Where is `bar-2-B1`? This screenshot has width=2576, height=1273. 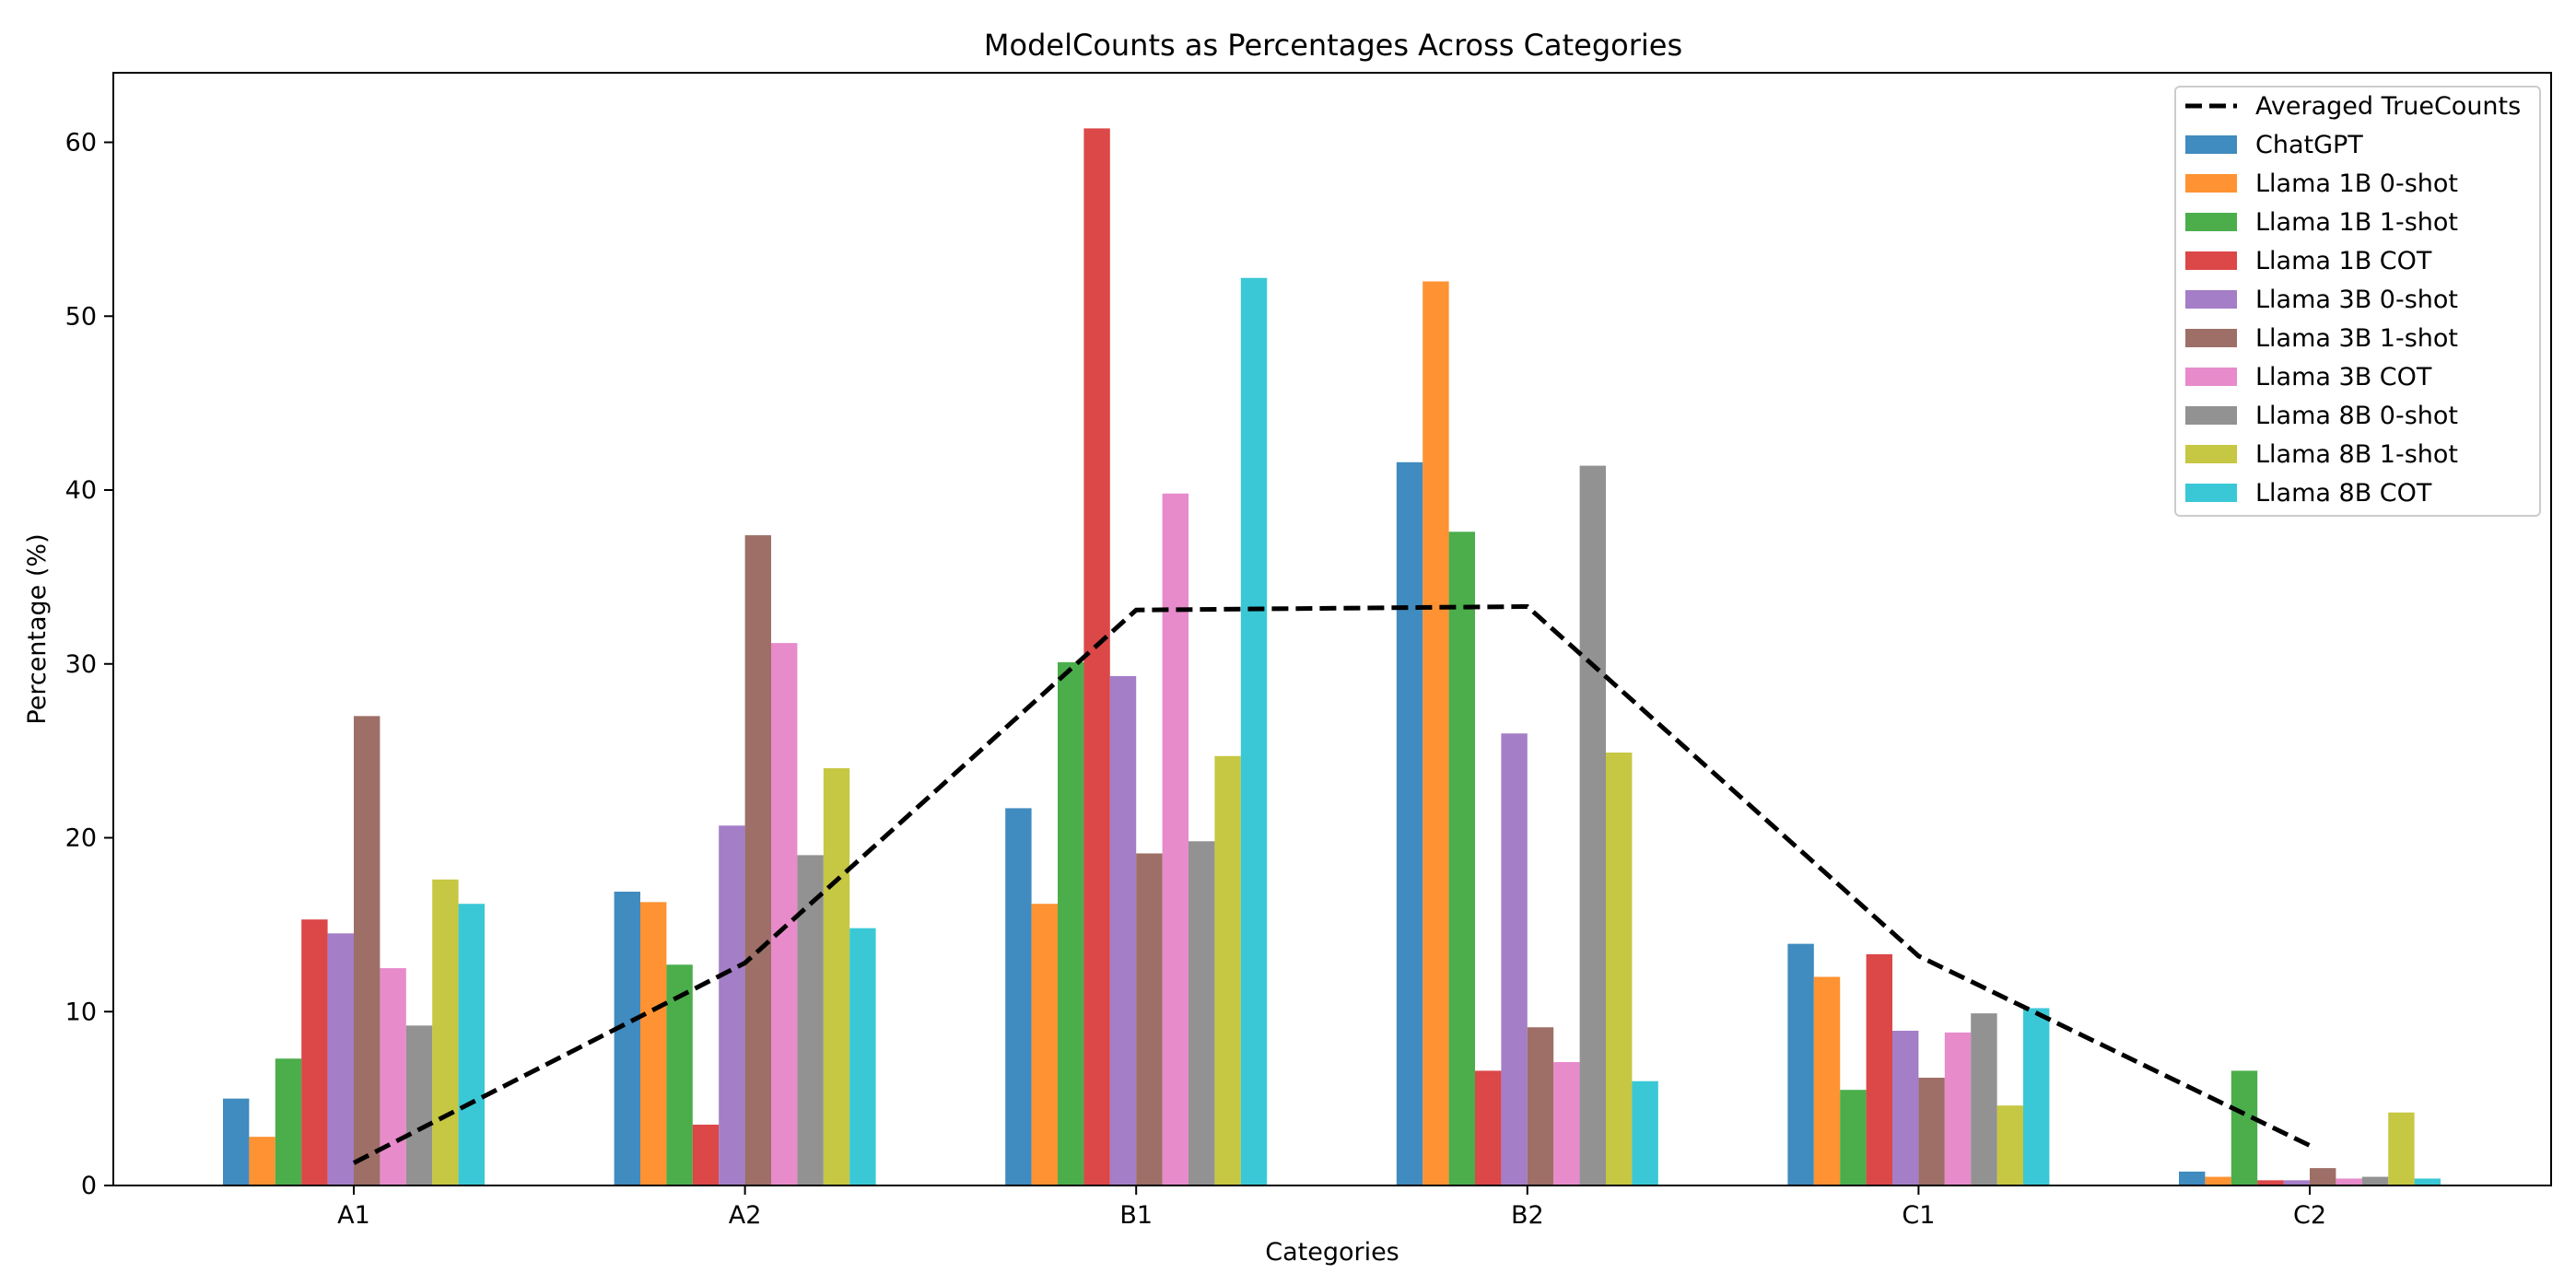 bar-2-B1 is located at coordinates (1044, 1044).